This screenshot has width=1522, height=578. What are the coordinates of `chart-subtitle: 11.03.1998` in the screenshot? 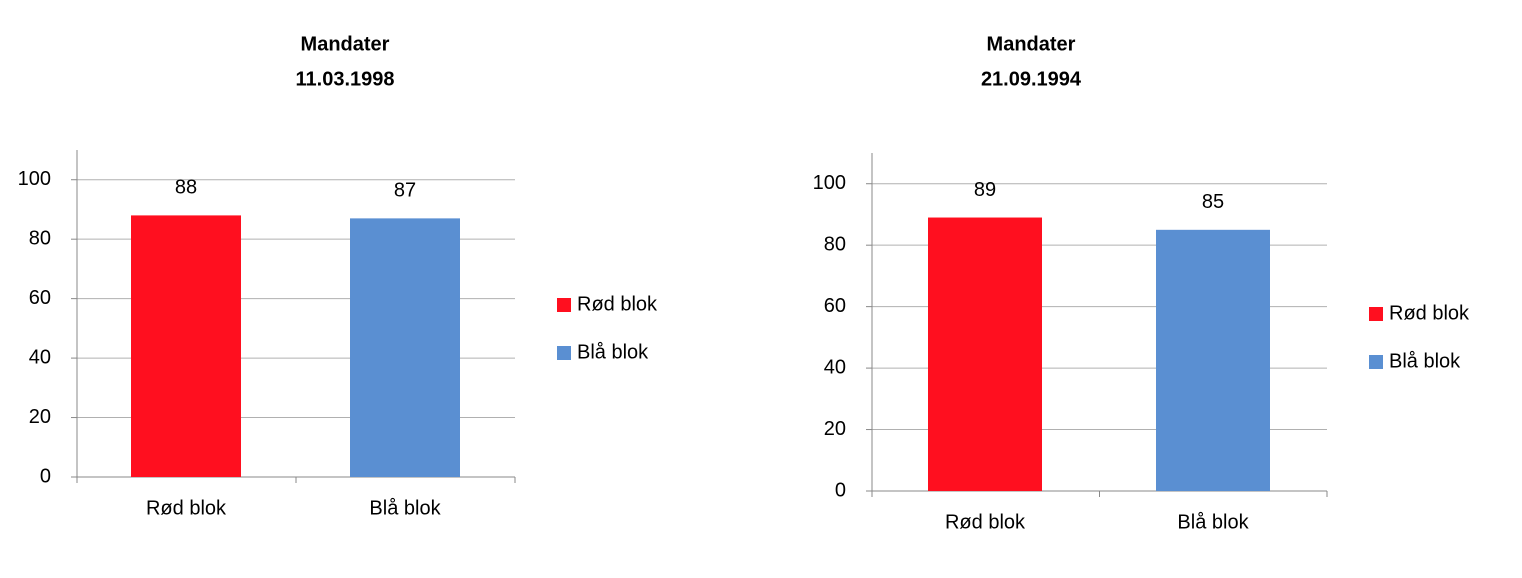 It's located at (345, 79).